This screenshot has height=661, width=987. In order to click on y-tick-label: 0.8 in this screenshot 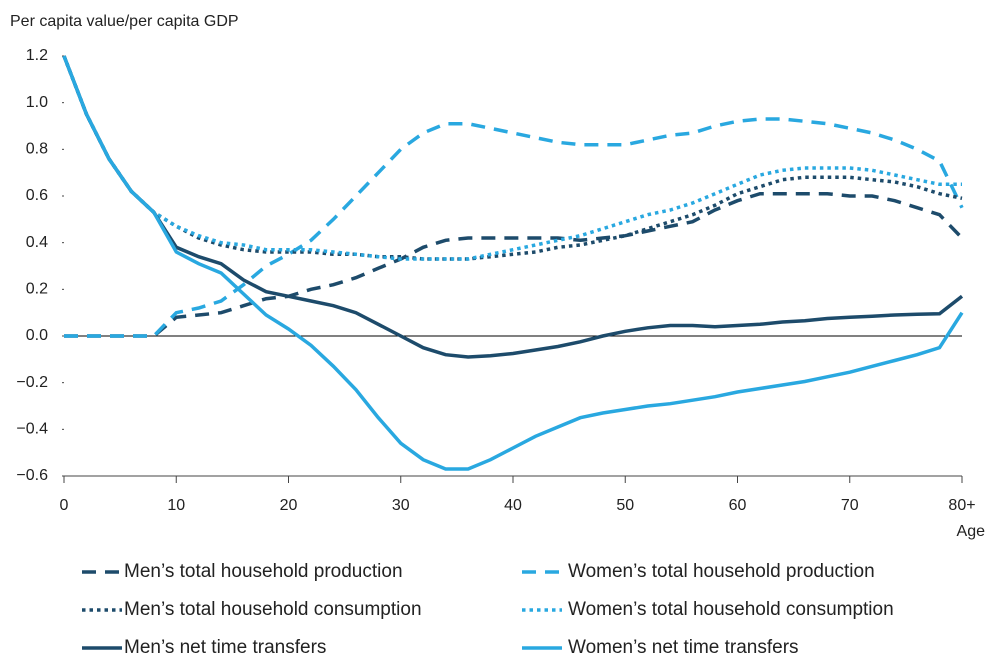, I will do `click(37, 149)`.